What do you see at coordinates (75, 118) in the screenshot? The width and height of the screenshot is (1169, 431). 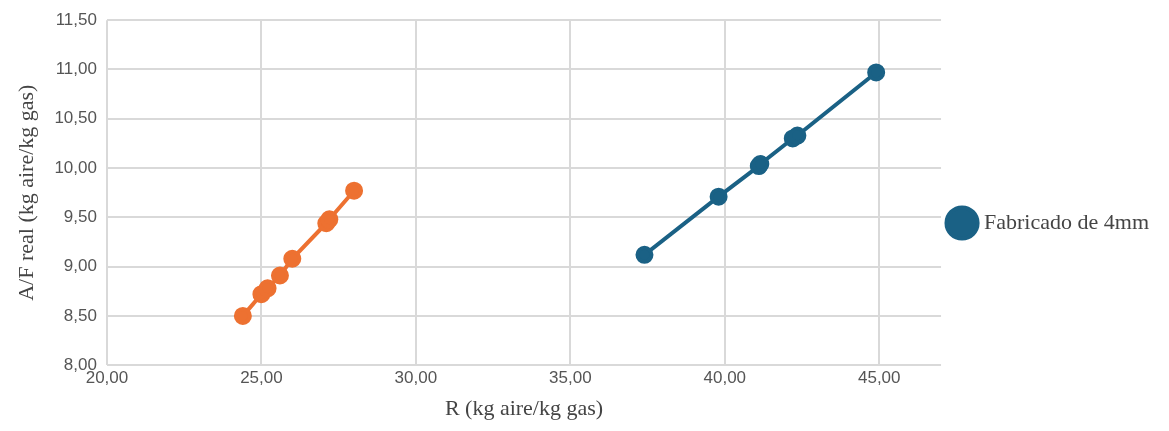 I see `y-tick-label: 10,50` at bounding box center [75, 118].